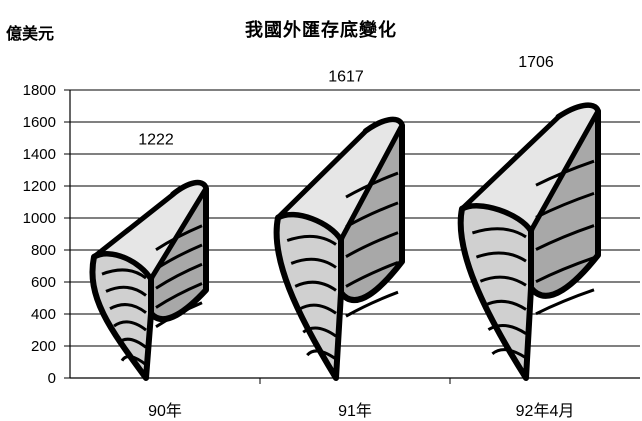 The image size is (642, 421). Describe the element at coordinates (39, 218) in the screenshot. I see `y-tick-label: 1000` at that location.